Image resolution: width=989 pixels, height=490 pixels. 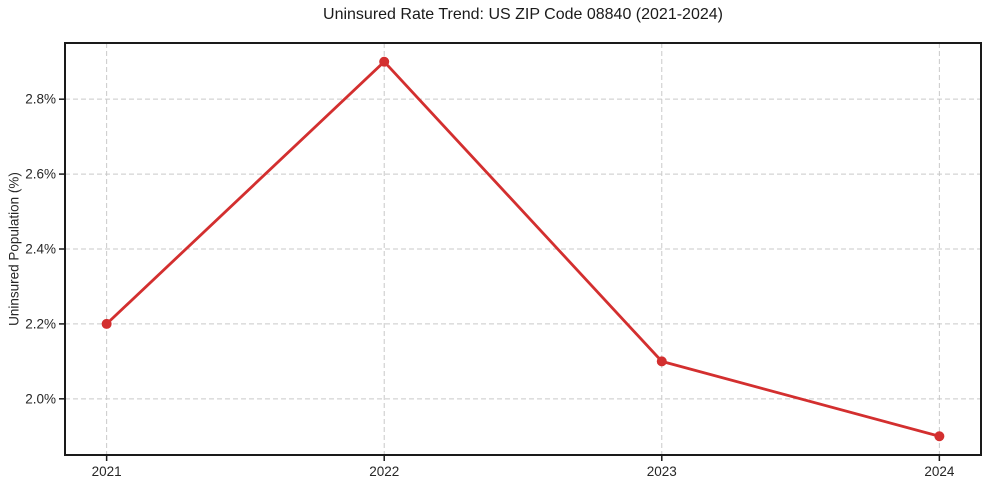 I want to click on data-point-2021, so click(x=106, y=323).